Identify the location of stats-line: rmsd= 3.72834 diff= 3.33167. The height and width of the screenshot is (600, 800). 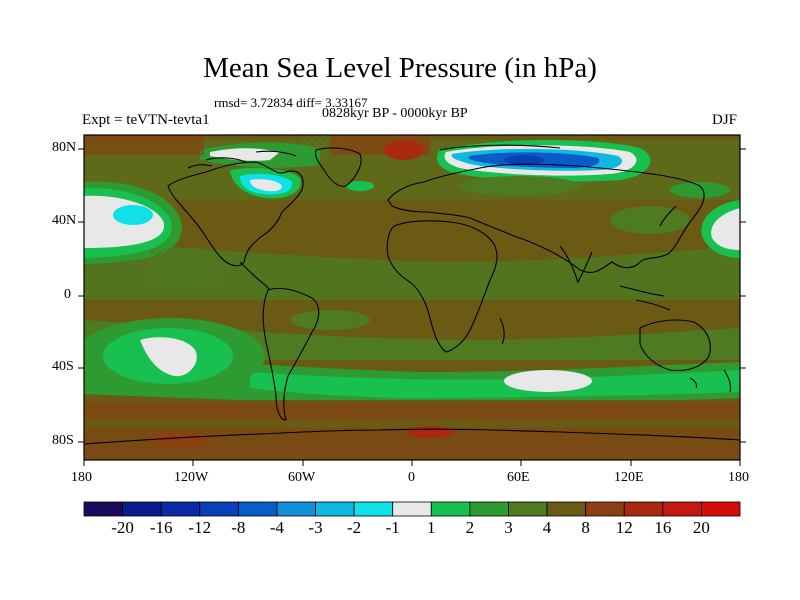
(291, 102).